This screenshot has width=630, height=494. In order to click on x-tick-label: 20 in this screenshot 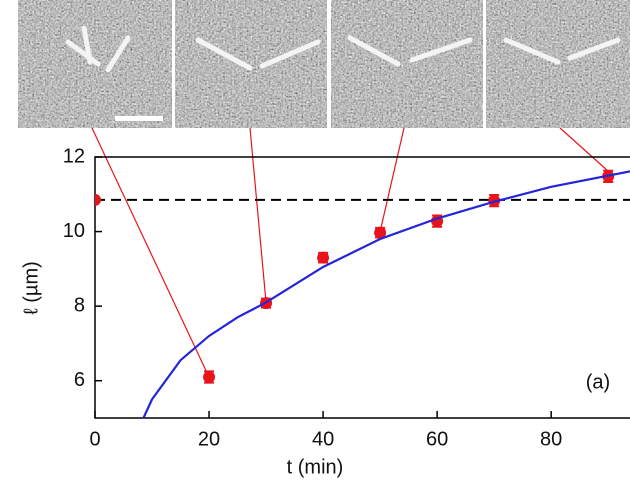, I will do `click(209, 439)`.